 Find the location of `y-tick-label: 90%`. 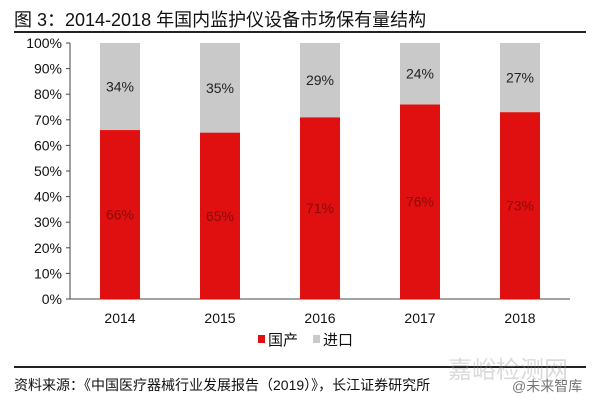

y-tick-label: 90% is located at coordinates (48, 69).